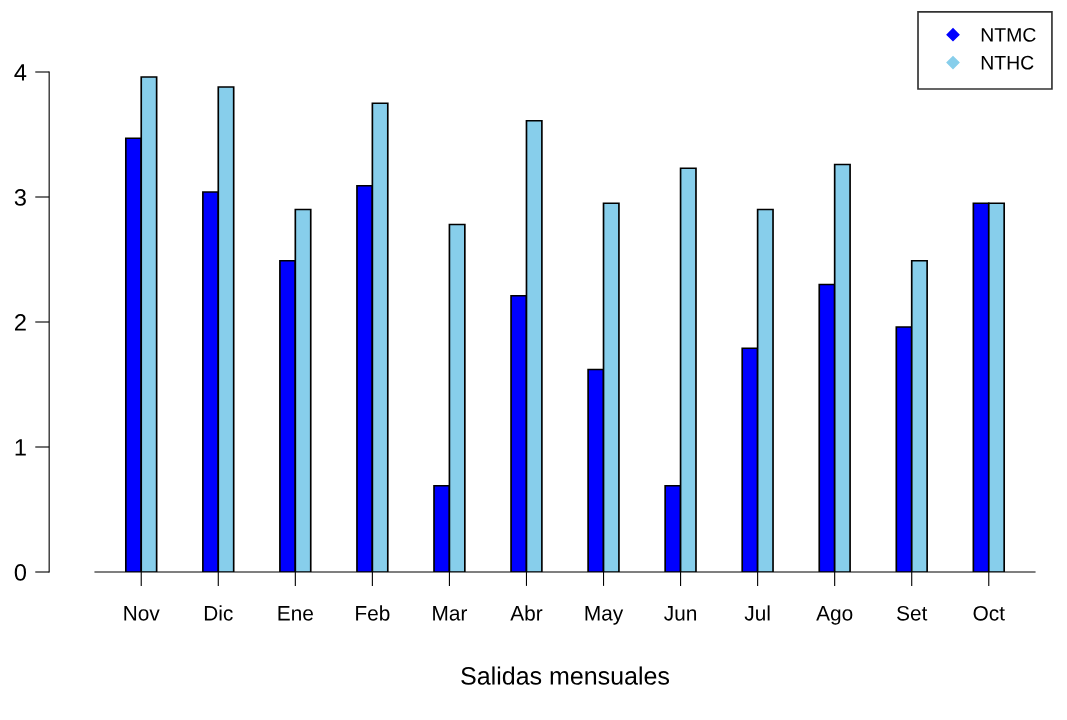  Describe the element at coordinates (20, 447) in the screenshot. I see `y-tick-label: 1` at that location.